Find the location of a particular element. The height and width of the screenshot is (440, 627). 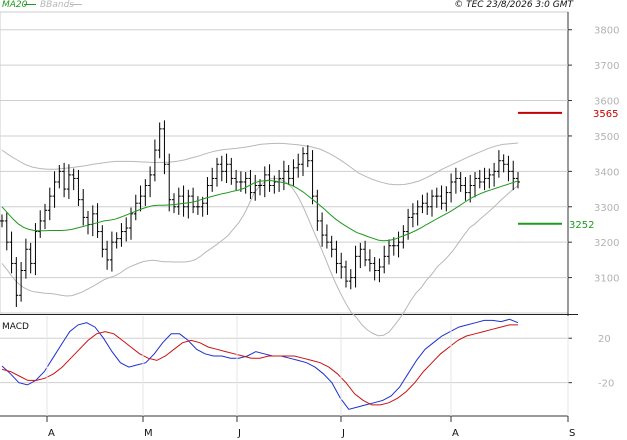

macd-tick-label: -20 is located at coordinates (606, 384).